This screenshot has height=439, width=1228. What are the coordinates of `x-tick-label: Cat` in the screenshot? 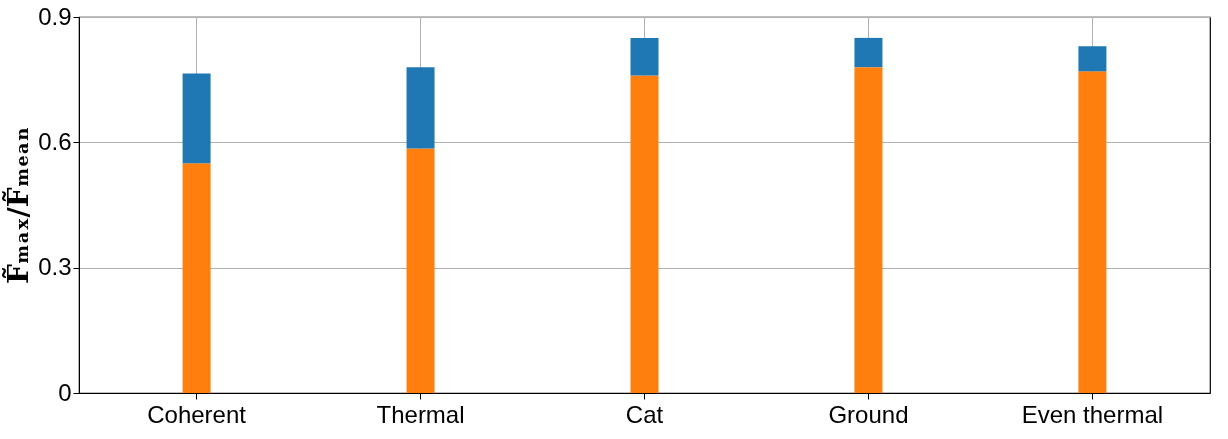 It's located at (644, 414).